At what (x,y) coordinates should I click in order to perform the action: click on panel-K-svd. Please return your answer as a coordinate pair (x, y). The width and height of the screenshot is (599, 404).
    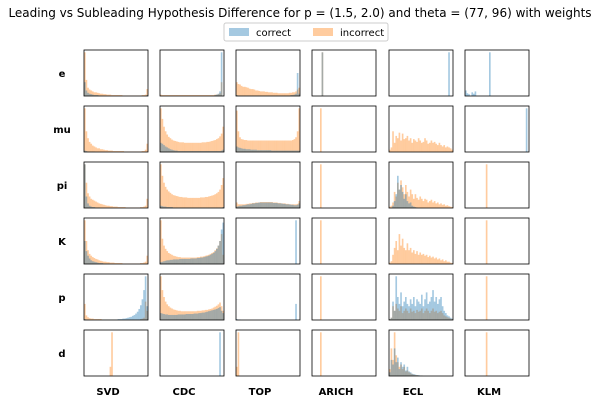
    Looking at the image, I should click on (116, 241).